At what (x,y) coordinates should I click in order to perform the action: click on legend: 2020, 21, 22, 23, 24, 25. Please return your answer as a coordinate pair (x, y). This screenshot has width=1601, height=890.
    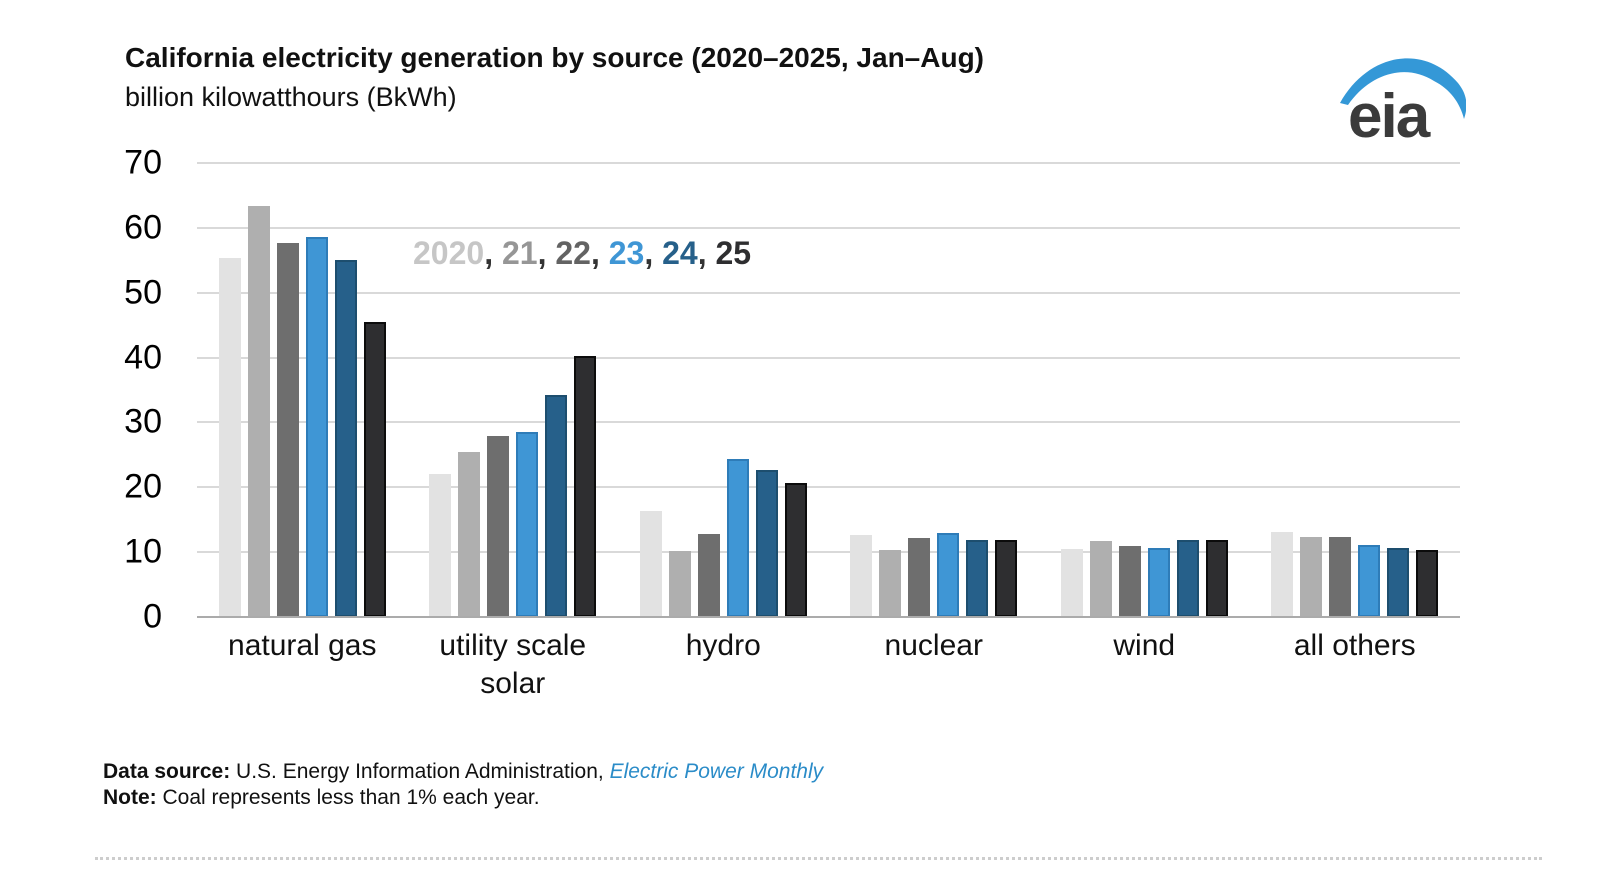
    Looking at the image, I should click on (582, 253).